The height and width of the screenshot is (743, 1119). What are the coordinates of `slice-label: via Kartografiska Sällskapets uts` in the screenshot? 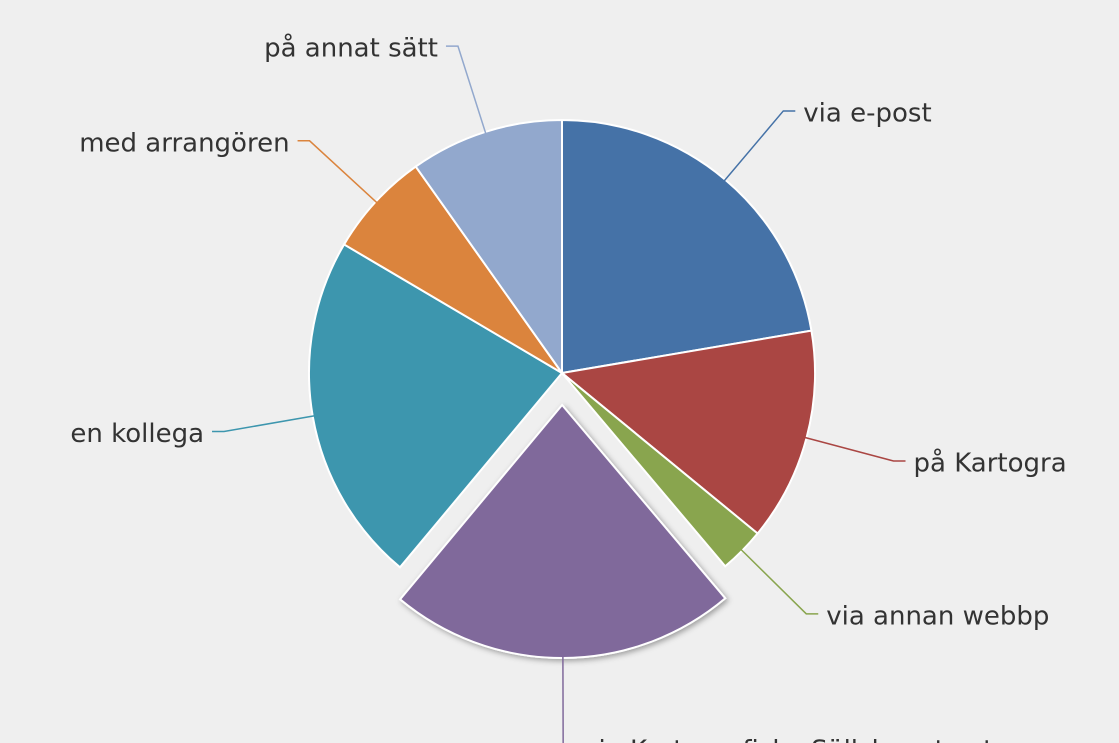 It's located at (795, 739).